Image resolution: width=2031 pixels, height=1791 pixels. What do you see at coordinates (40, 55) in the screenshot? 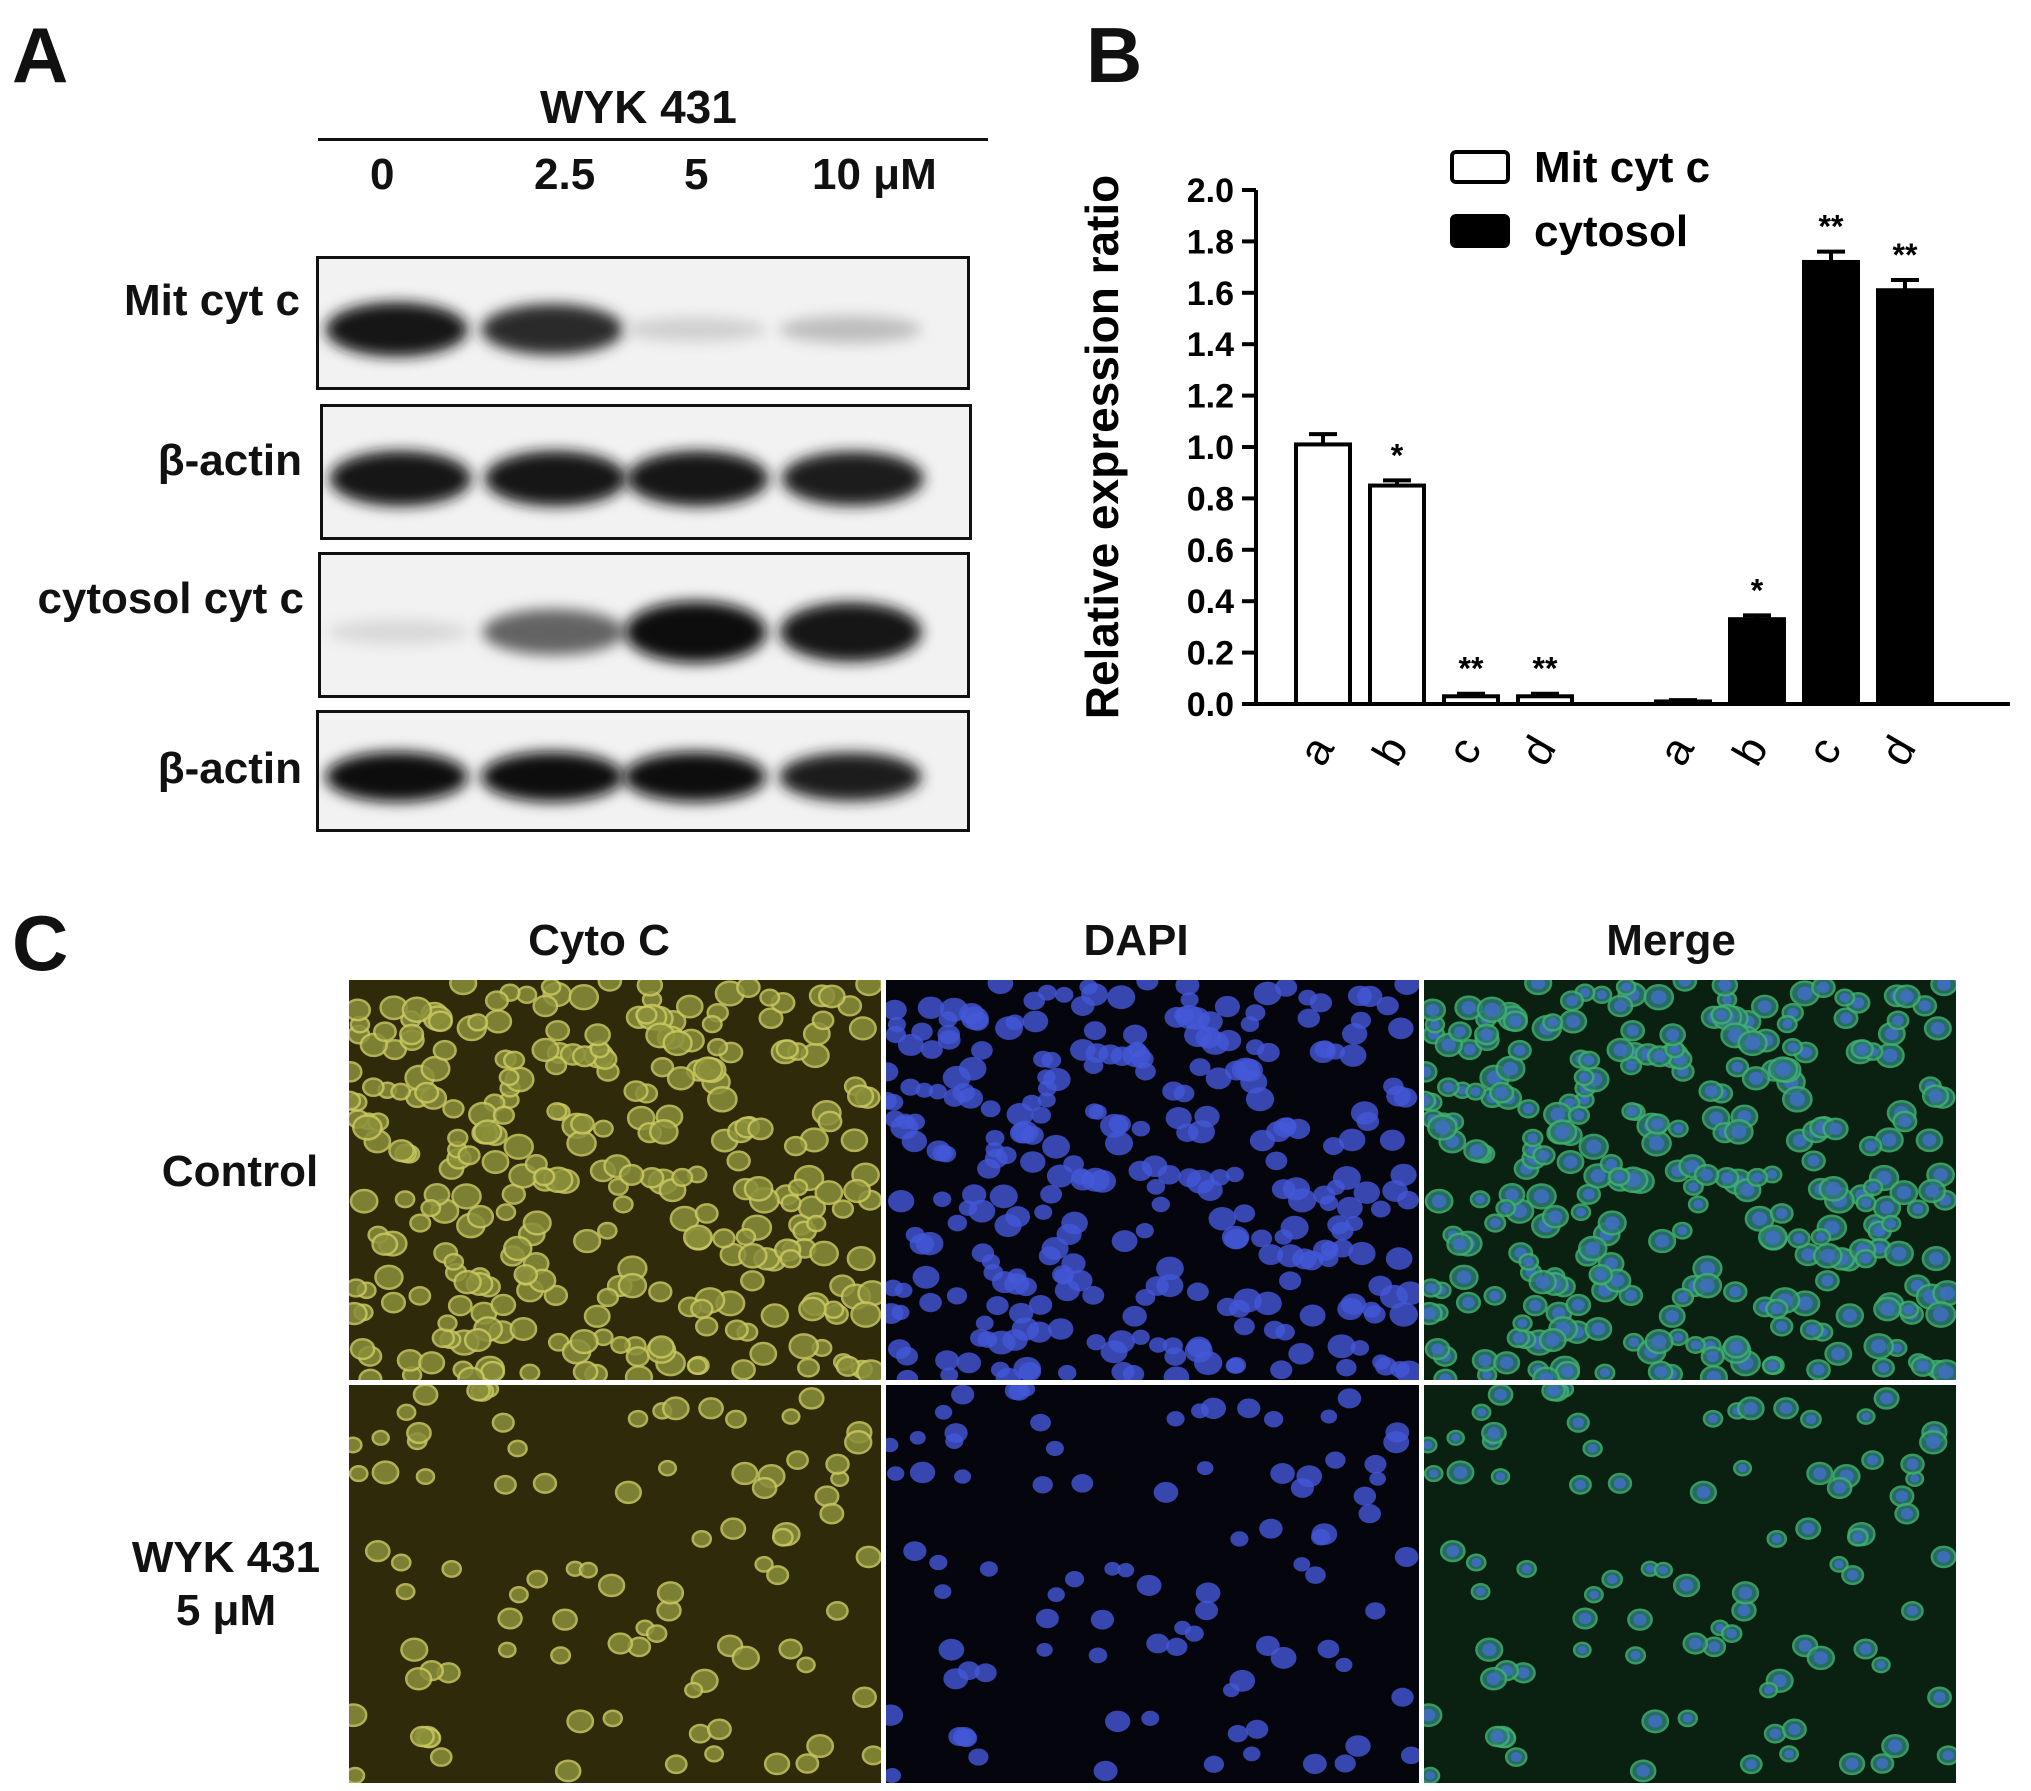
I see `panel-a-label: A` at bounding box center [40, 55].